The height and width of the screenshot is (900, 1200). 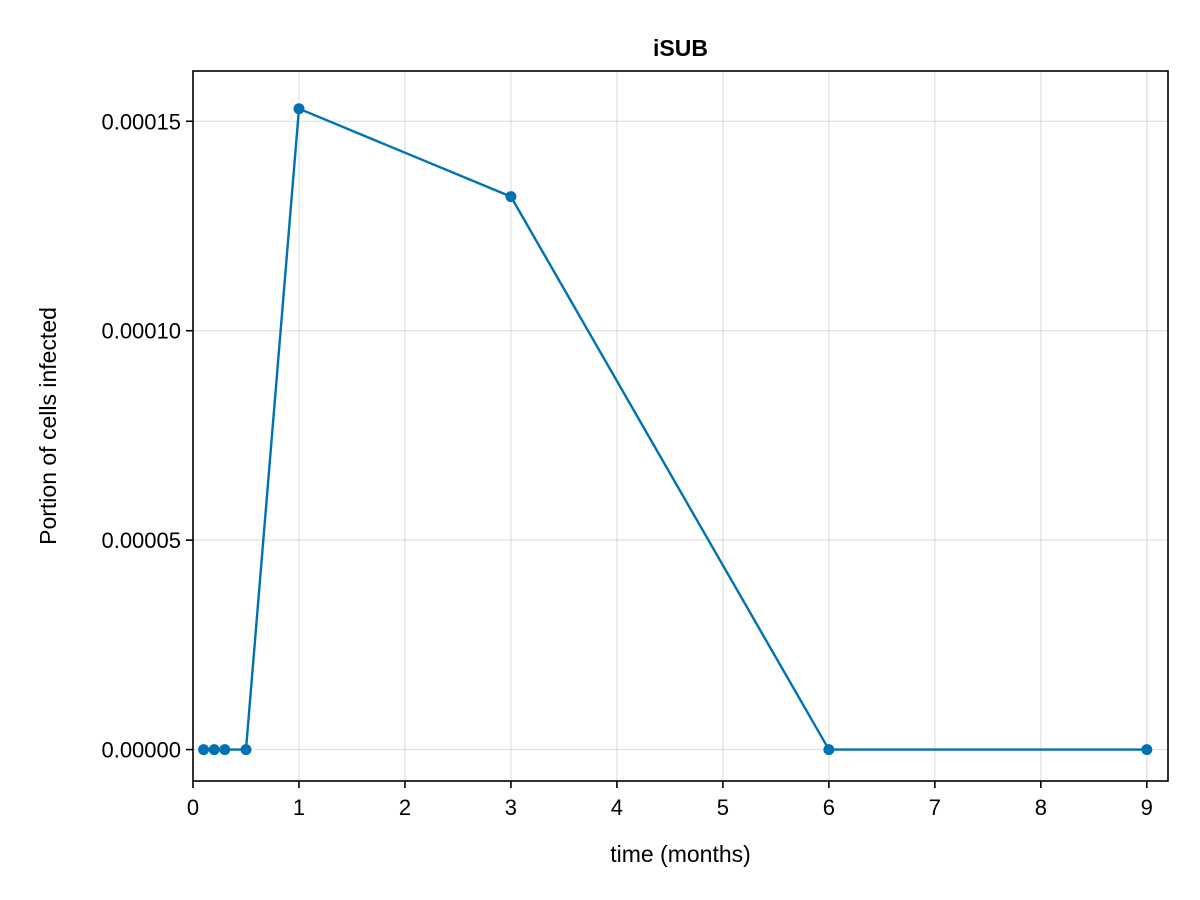 I want to click on y-axis-ticks: 0.00000 0.00005 0.00010 0.00015, so click(x=147, y=436).